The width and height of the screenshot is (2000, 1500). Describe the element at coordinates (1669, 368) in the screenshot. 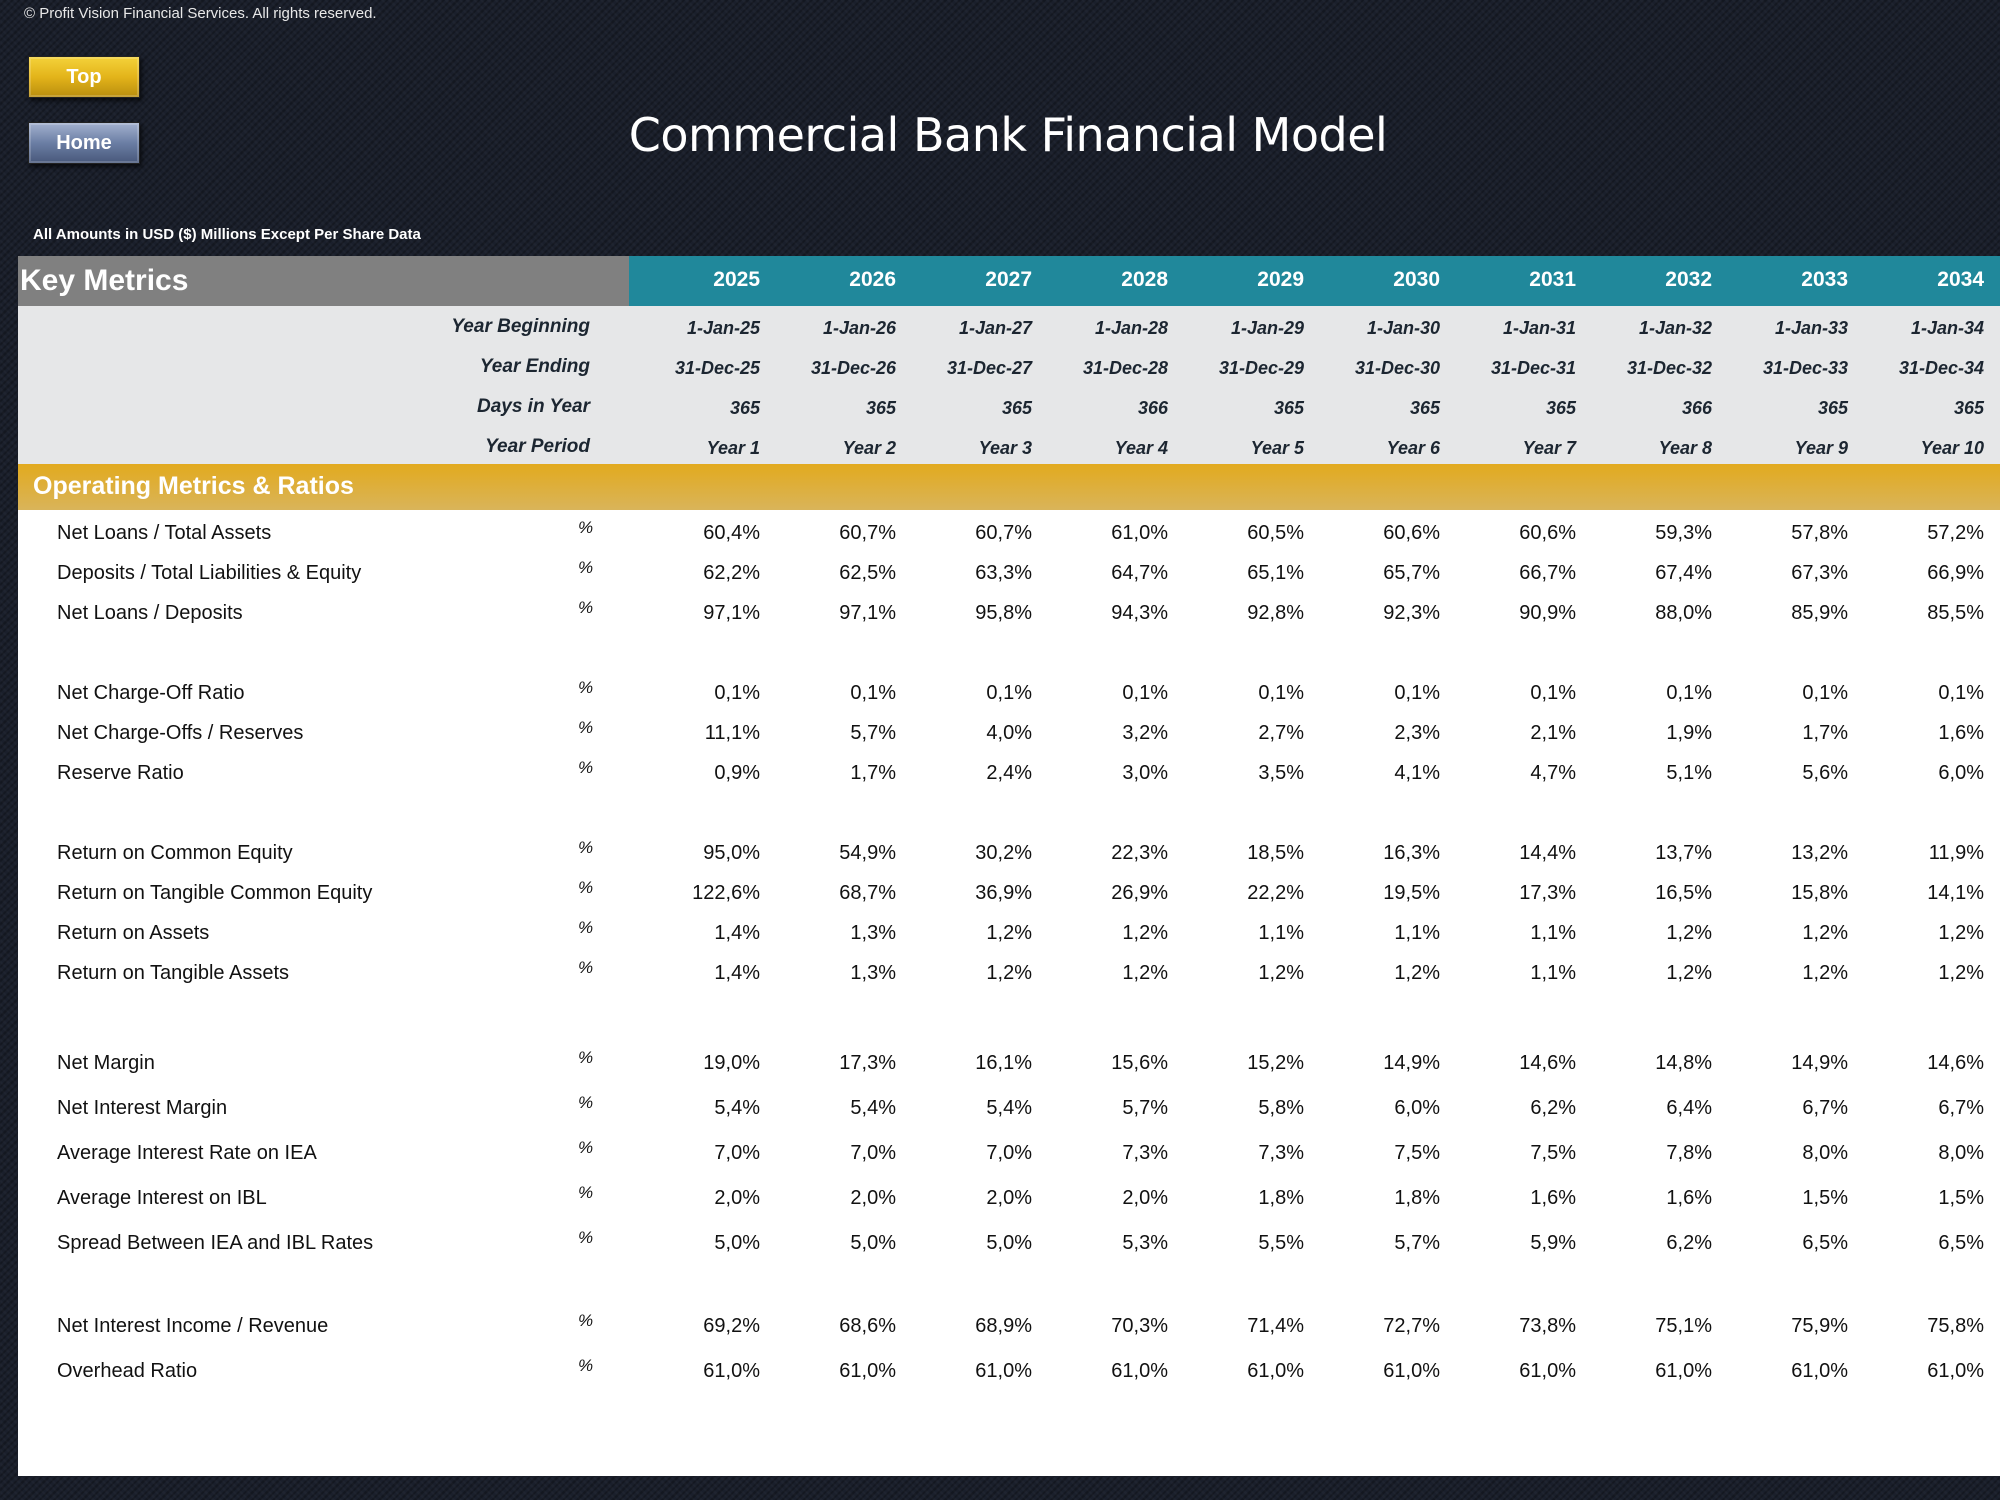

I see `date-cell: 31-Dec-32` at that location.